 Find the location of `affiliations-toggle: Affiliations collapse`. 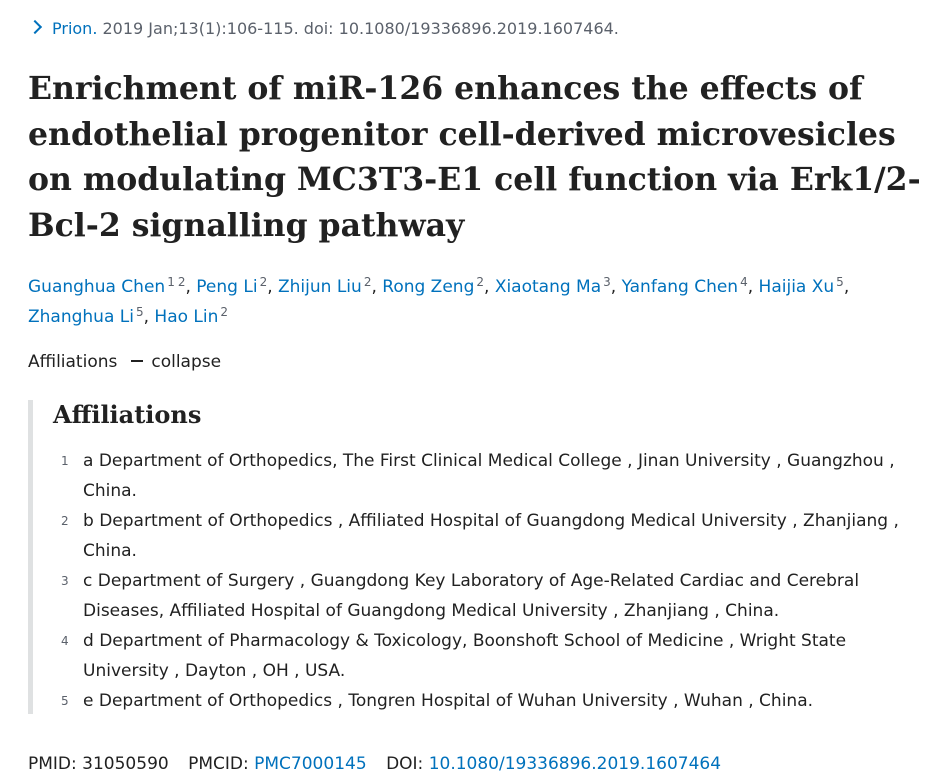

affiliations-toggle: Affiliations collapse is located at coordinates (124, 362).